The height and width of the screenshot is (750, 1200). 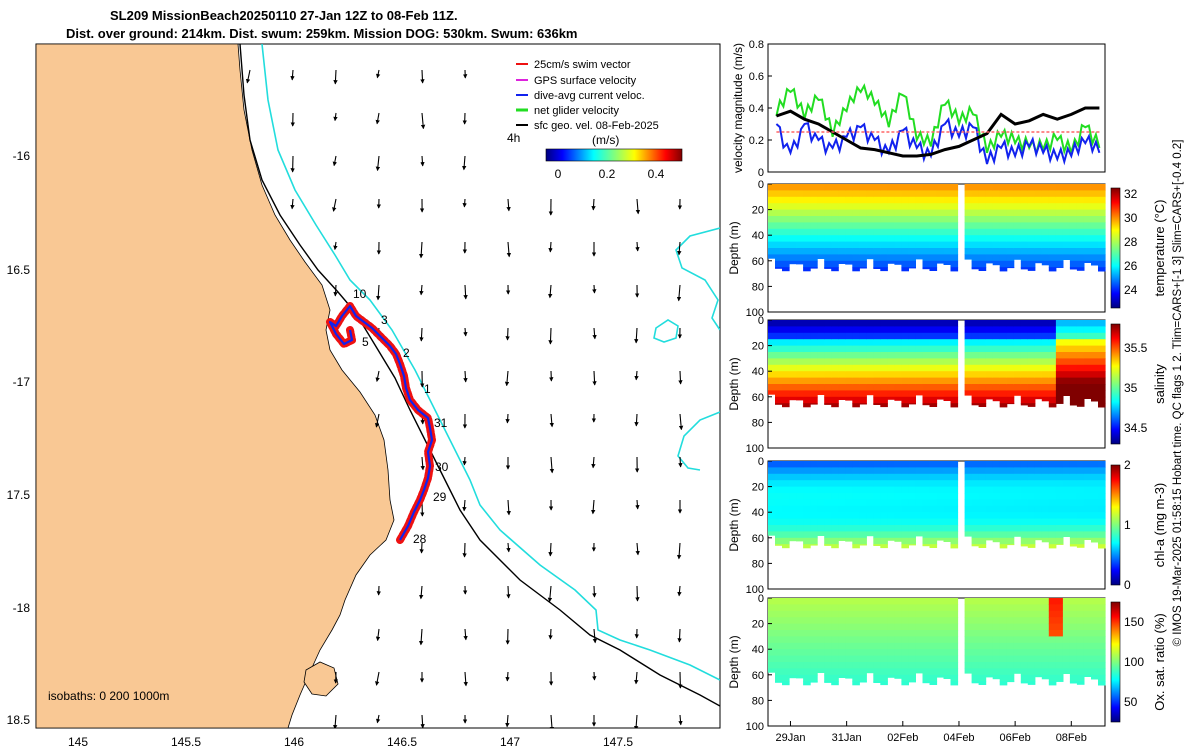 I want to click on section-ytick-2-3: 60, so click(x=758, y=539).